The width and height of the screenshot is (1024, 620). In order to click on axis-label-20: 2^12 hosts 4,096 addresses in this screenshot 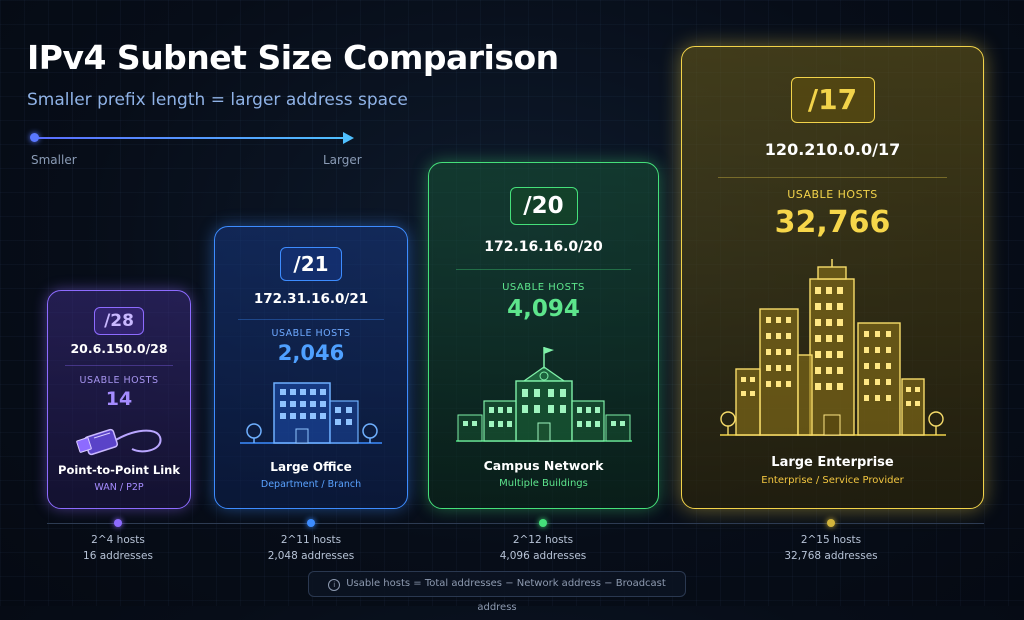, I will do `click(543, 548)`.